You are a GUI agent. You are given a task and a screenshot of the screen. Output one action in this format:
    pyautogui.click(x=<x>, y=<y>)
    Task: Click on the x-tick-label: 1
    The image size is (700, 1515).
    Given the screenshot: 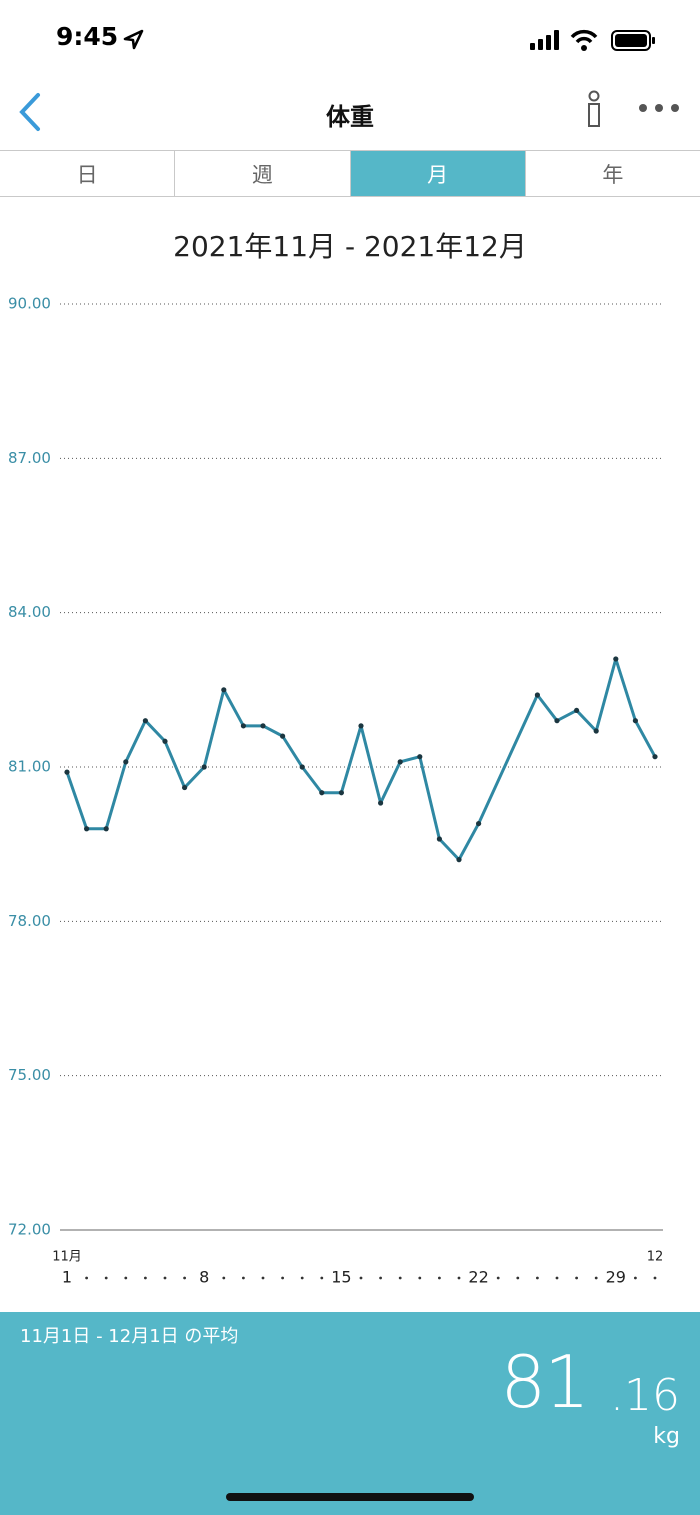 What is the action you would take?
    pyautogui.click(x=67, y=1277)
    